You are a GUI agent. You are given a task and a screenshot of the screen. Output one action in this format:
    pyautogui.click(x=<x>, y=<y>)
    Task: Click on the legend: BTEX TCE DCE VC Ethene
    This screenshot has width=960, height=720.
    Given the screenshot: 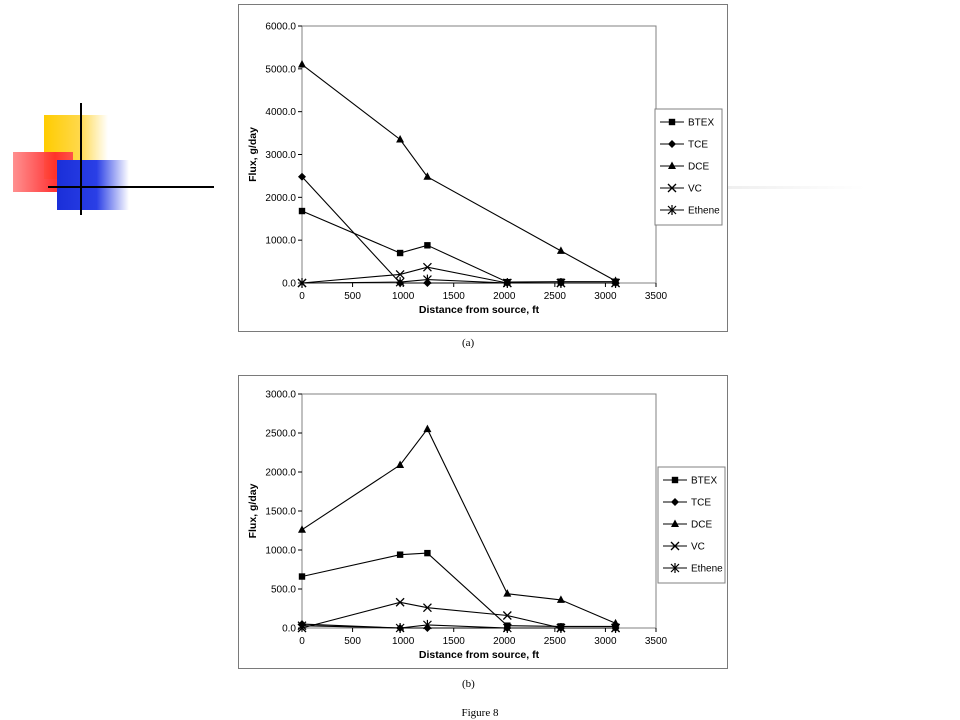 What is the action you would take?
    pyautogui.click(x=691, y=525)
    